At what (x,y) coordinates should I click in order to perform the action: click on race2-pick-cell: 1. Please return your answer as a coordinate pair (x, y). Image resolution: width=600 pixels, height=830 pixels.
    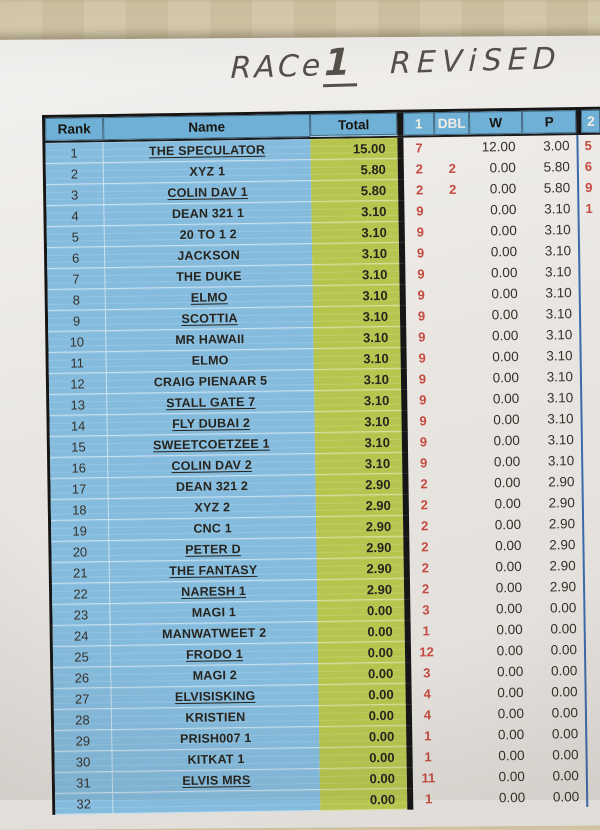
    Looking at the image, I should click on (589, 208).